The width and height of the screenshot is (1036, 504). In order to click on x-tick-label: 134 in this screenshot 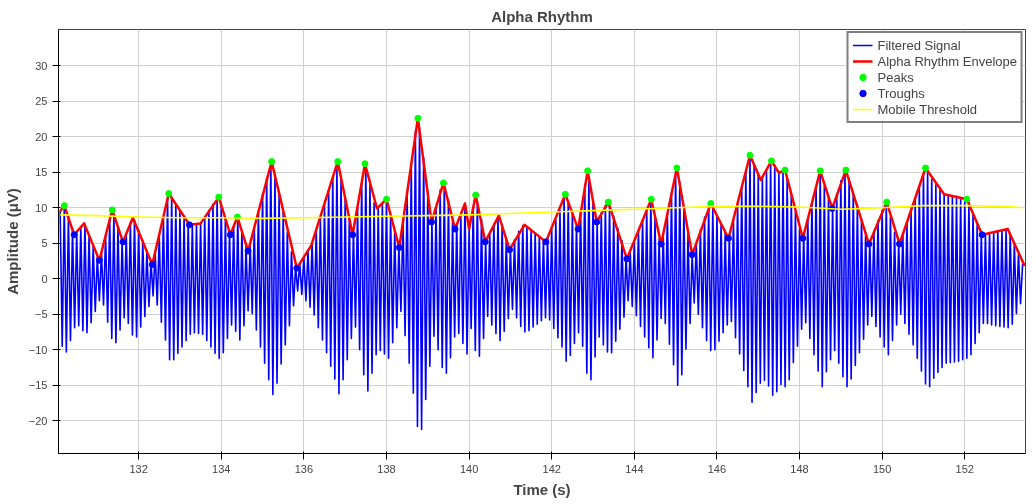, I will do `click(221, 468)`.